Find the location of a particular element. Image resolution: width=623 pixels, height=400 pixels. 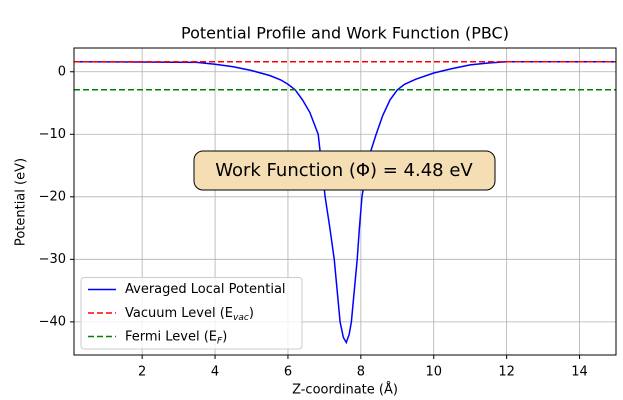

x-tick-label: 8 is located at coordinates (361, 372).